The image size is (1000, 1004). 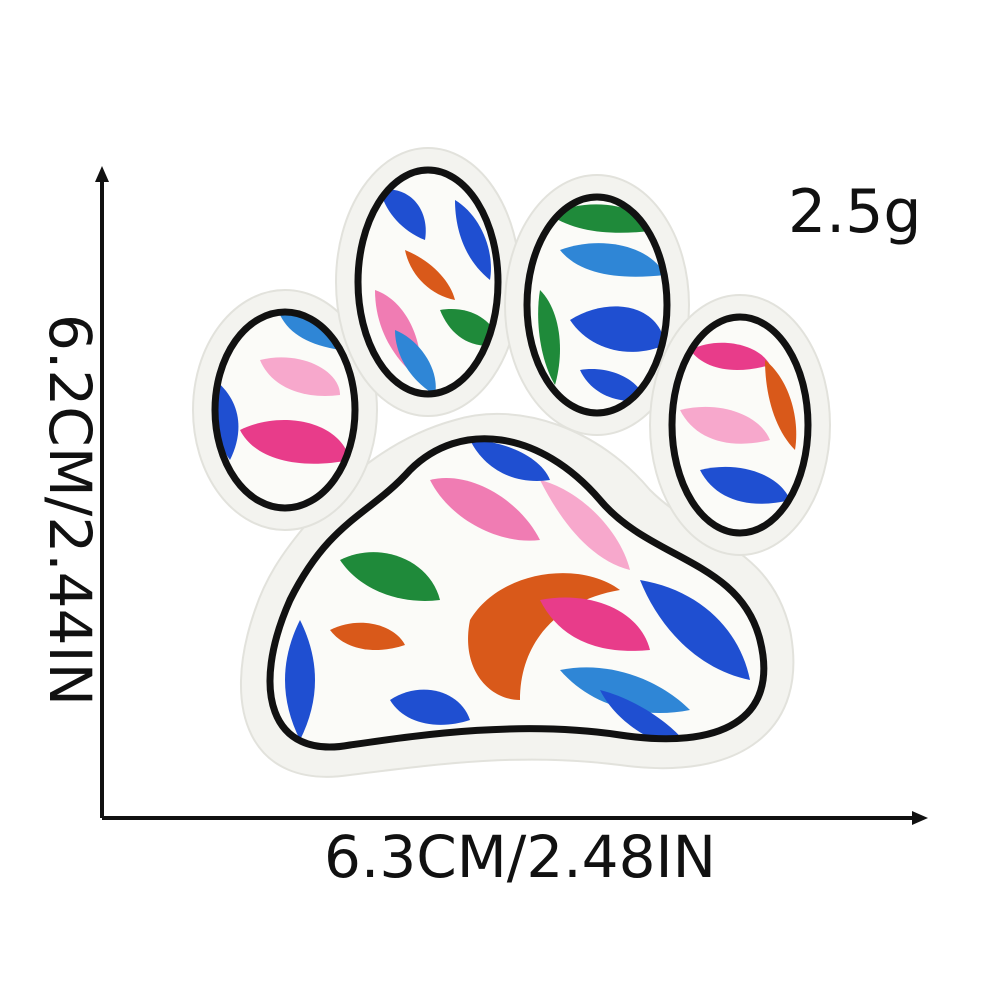 I want to click on vertical-arrow-icon, so click(x=102, y=174).